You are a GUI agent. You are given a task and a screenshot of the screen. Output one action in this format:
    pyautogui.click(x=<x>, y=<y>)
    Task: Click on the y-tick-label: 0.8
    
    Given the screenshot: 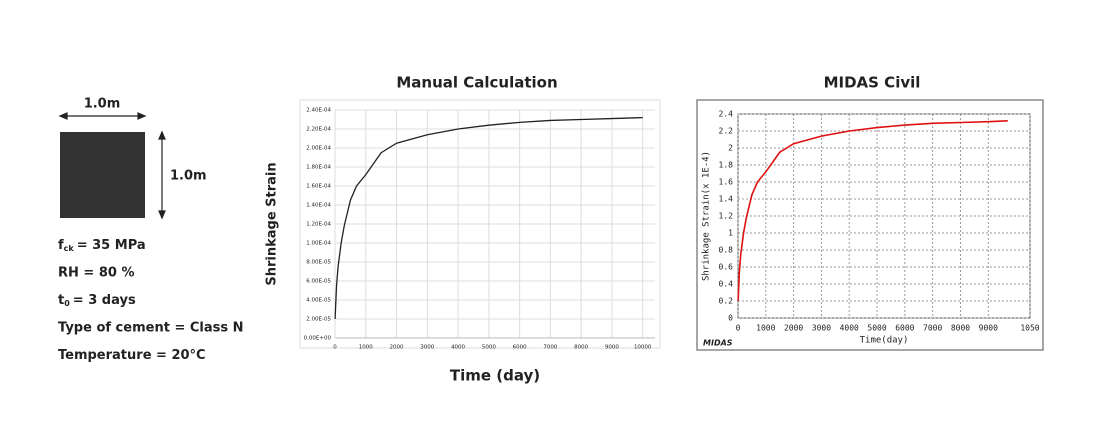 What is the action you would take?
    pyautogui.click(x=726, y=250)
    